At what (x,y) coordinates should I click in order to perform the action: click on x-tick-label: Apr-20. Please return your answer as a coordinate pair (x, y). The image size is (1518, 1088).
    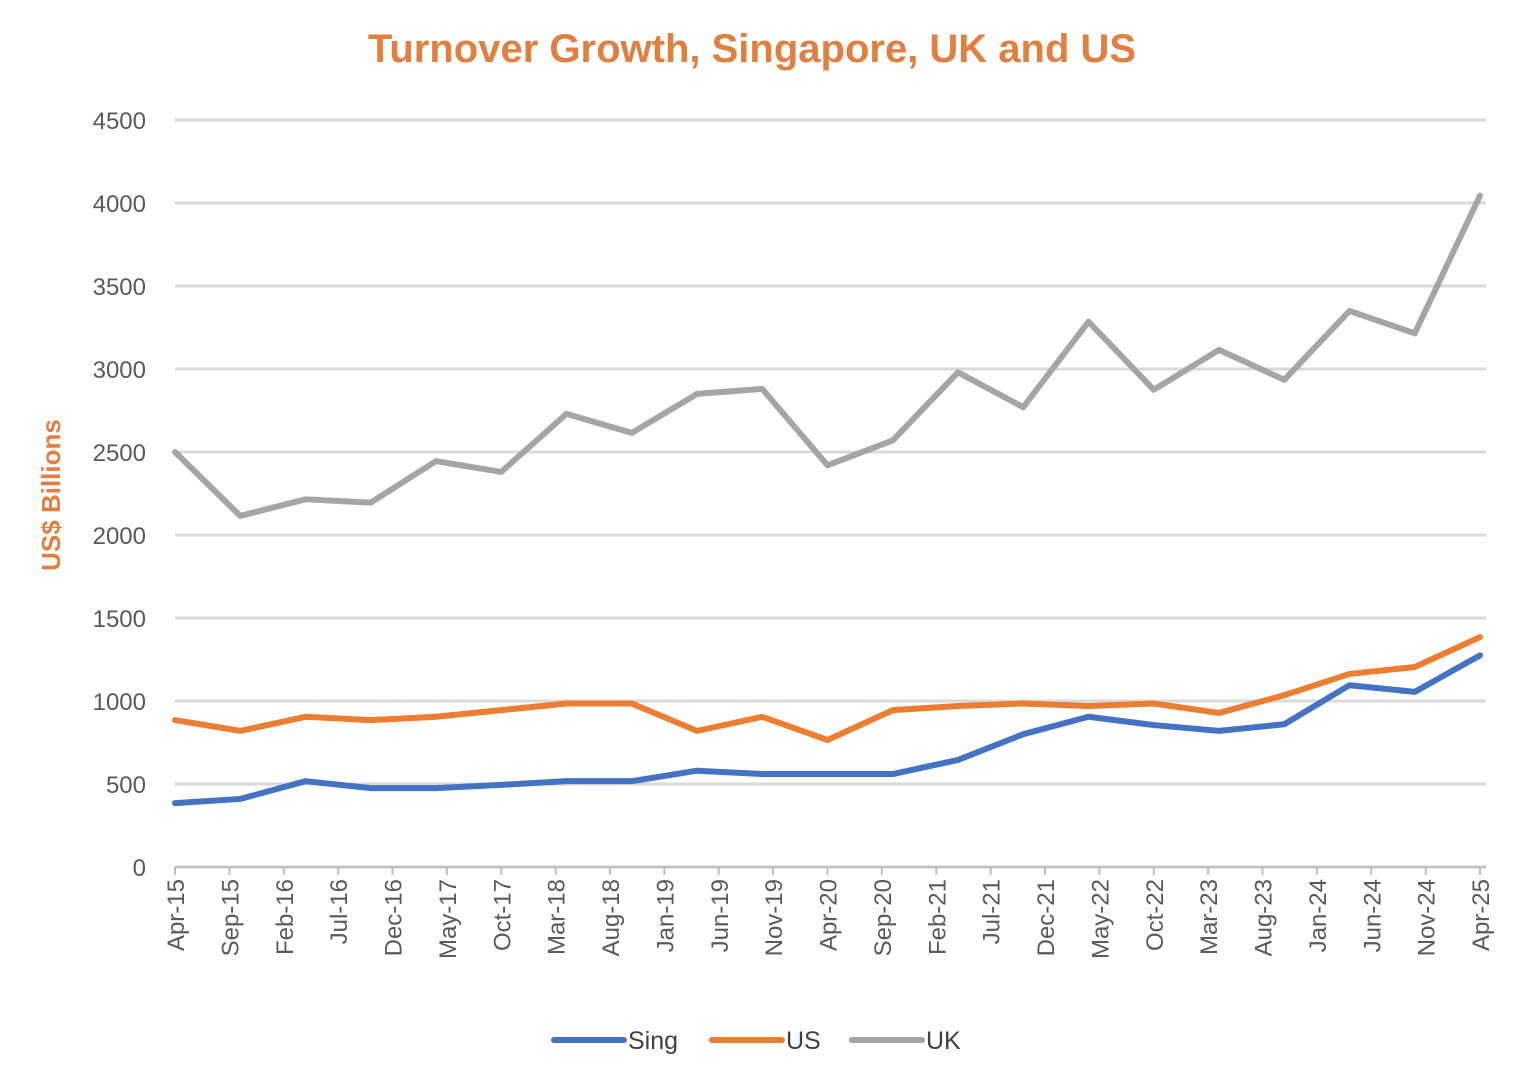
    Looking at the image, I should click on (829, 915).